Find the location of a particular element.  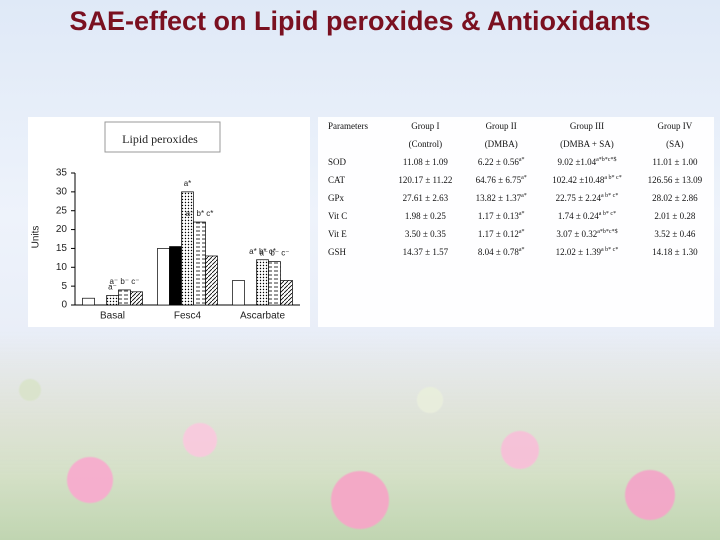

header-cell: Parameters is located at coordinates (352, 135).